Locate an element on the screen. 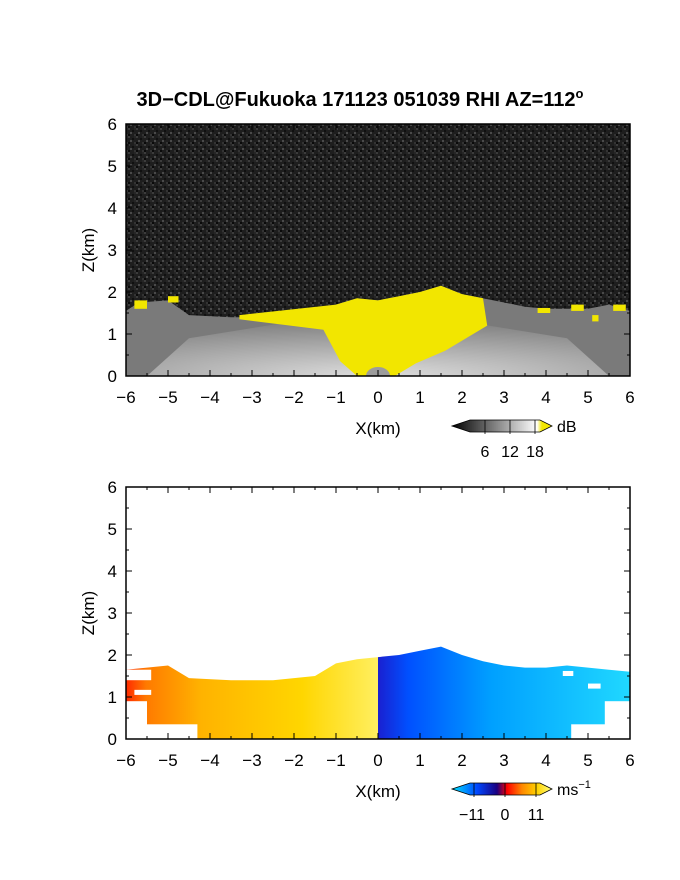 This screenshot has height=880, width=680. chart-title: 3D−CDL@Fukuoka 171123 051039 RHI AZ=112o is located at coordinates (360, 98).